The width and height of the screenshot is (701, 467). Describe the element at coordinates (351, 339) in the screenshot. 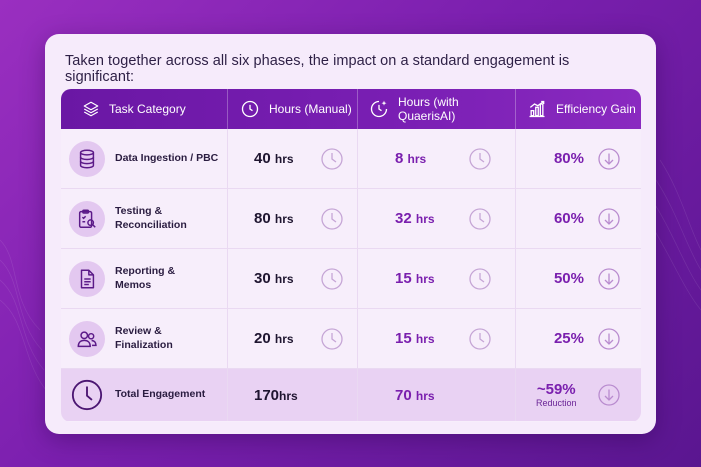

I see `table-row: Review & Finalization 20 hrs 15 hrs 25%` at that location.